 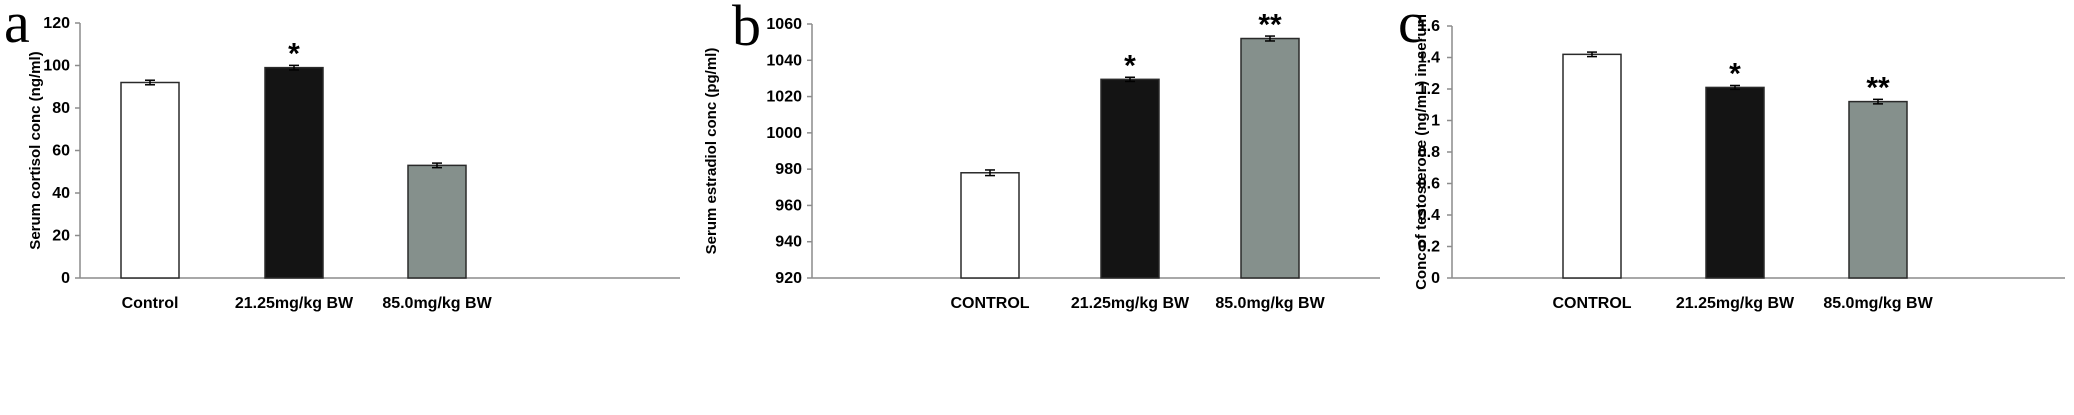 I want to click on y-tick-label: 60, so click(x=61, y=151).